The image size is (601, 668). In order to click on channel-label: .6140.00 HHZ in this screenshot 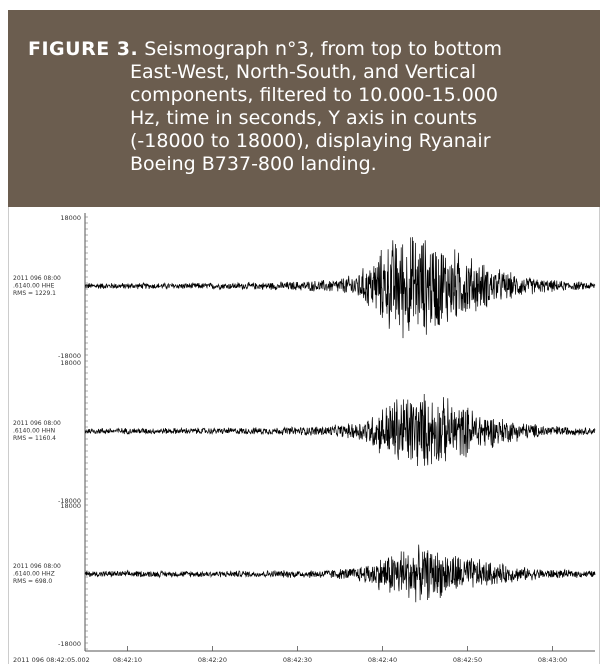, I will do `click(34, 574)`.